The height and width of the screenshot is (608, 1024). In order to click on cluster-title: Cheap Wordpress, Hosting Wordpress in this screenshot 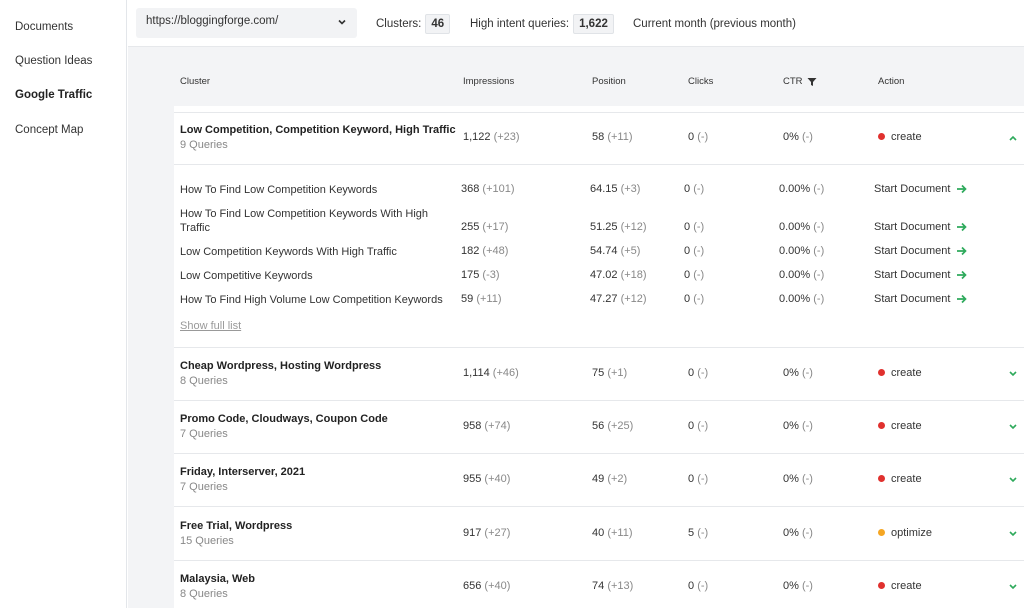, I will do `click(281, 366)`.